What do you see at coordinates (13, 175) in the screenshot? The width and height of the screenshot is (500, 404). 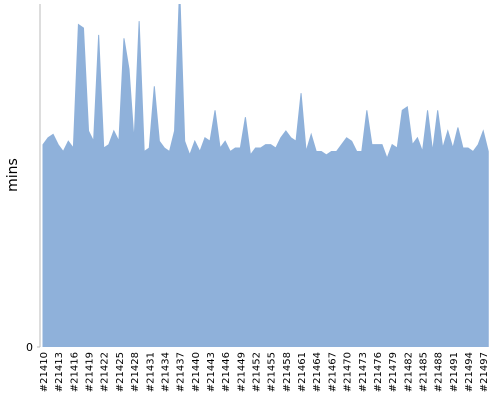 I see `y-axis-label: mins` at bounding box center [13, 175].